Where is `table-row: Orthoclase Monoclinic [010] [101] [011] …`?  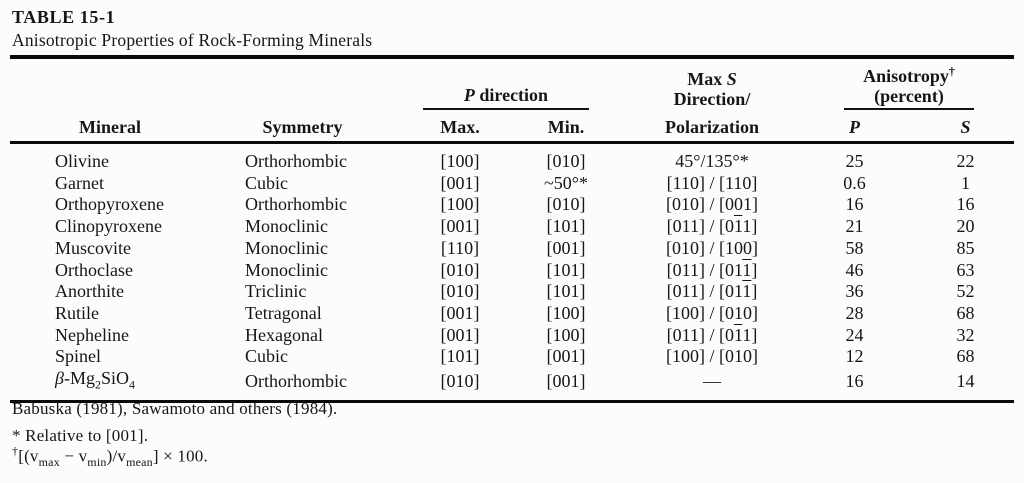 table-row: Orthoclase Monoclinic [010] [101] [011] … is located at coordinates (512, 271).